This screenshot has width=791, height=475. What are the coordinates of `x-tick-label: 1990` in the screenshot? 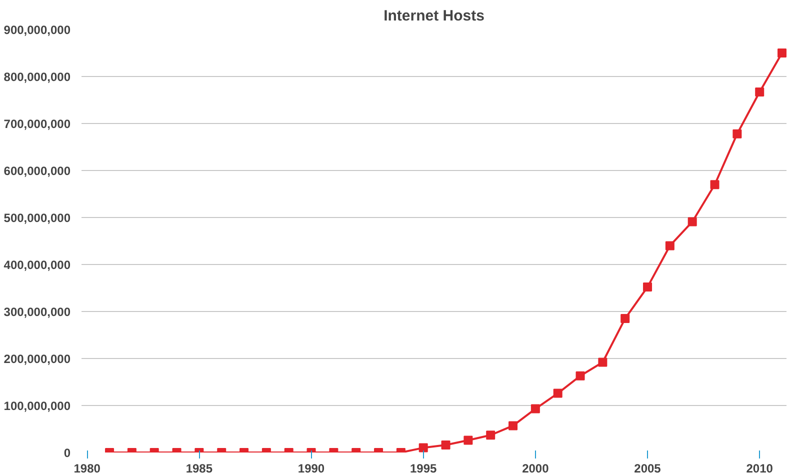 It's located at (311, 468).